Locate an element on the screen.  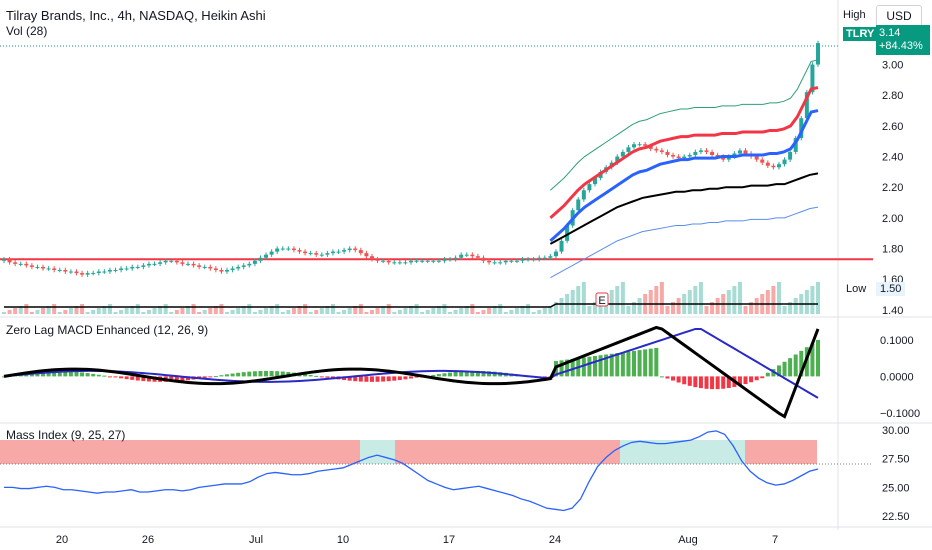
trend-line-black is located at coordinates (684, 208).